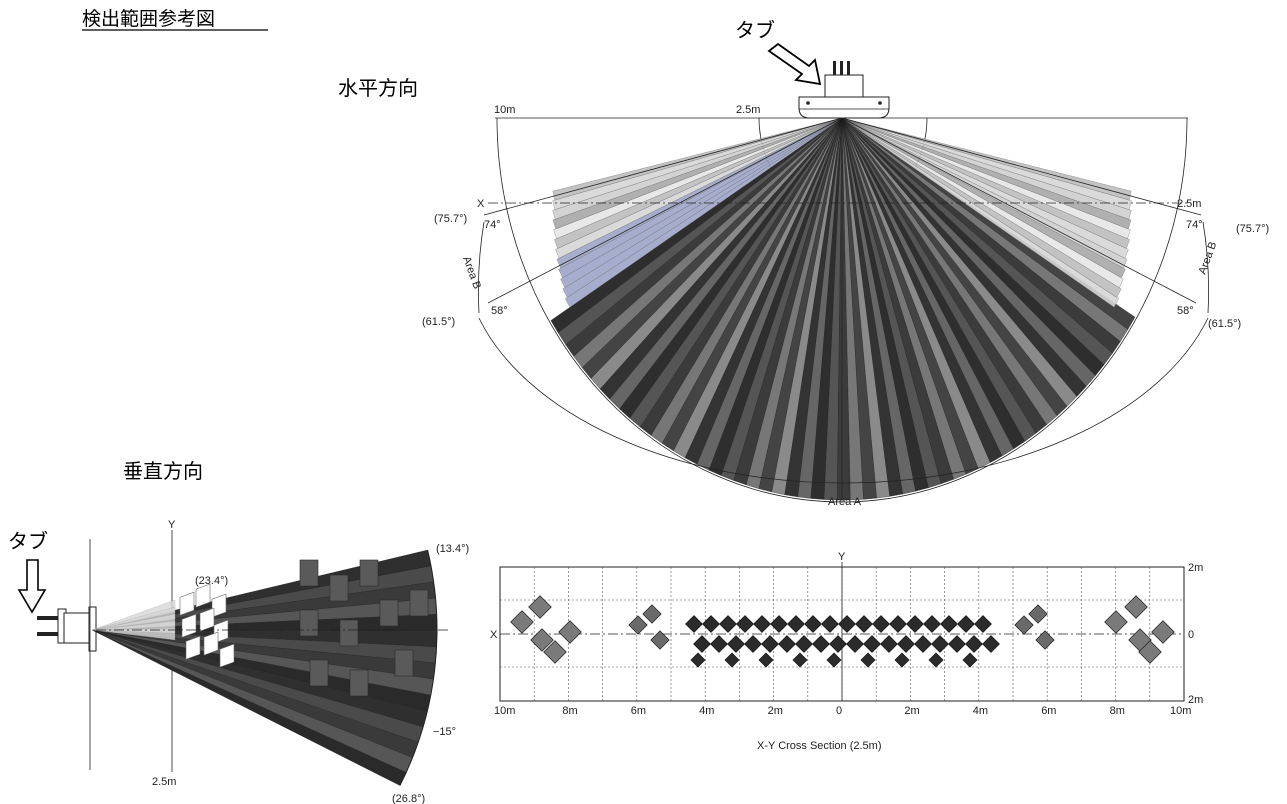 The width and height of the screenshot is (1287, 804). Describe the element at coordinates (748, 110) in the screenshot. I see `range-near-label: 2.5m` at that location.